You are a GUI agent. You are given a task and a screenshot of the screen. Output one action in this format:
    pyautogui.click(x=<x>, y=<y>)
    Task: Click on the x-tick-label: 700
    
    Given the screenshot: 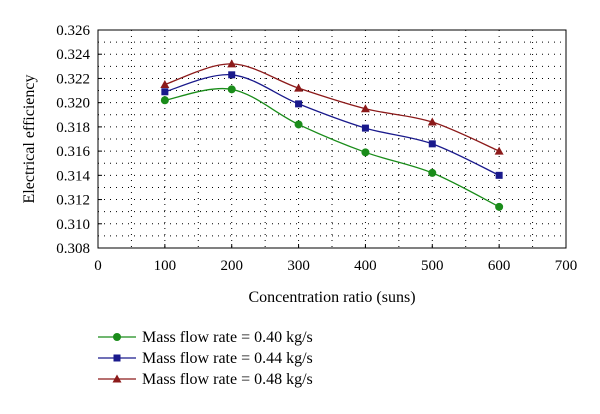 What is the action you would take?
    pyautogui.click(x=566, y=266)
    